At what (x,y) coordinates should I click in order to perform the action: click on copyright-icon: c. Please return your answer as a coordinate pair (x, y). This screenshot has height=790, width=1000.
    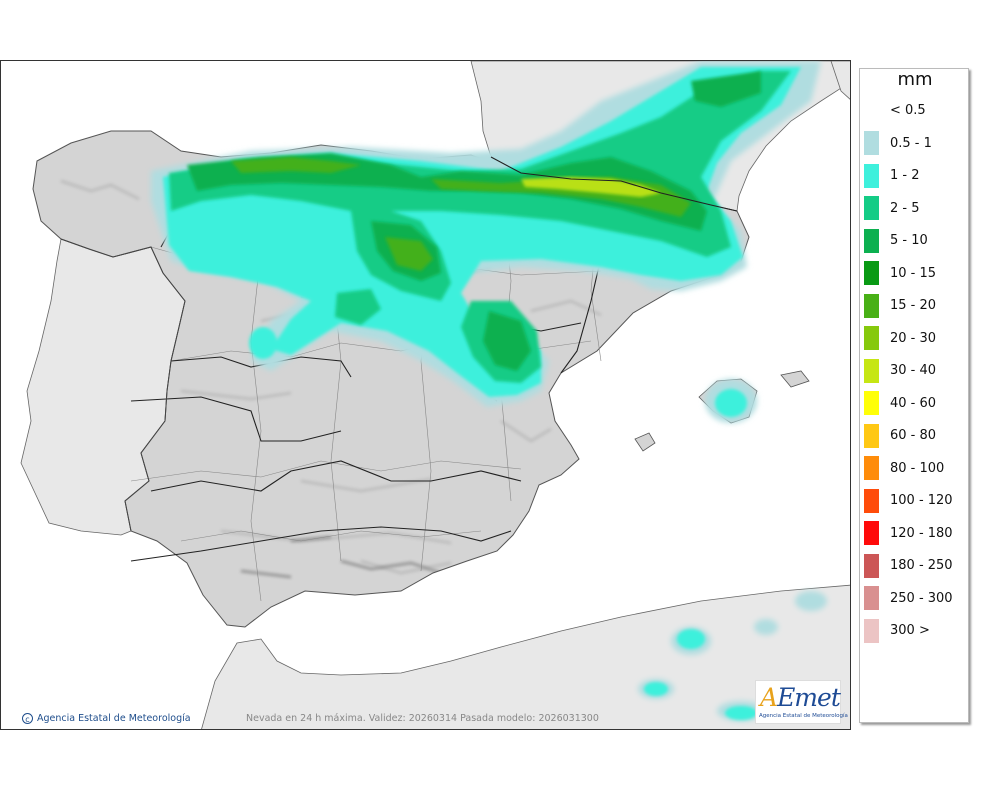
    Looking at the image, I should click on (27, 718).